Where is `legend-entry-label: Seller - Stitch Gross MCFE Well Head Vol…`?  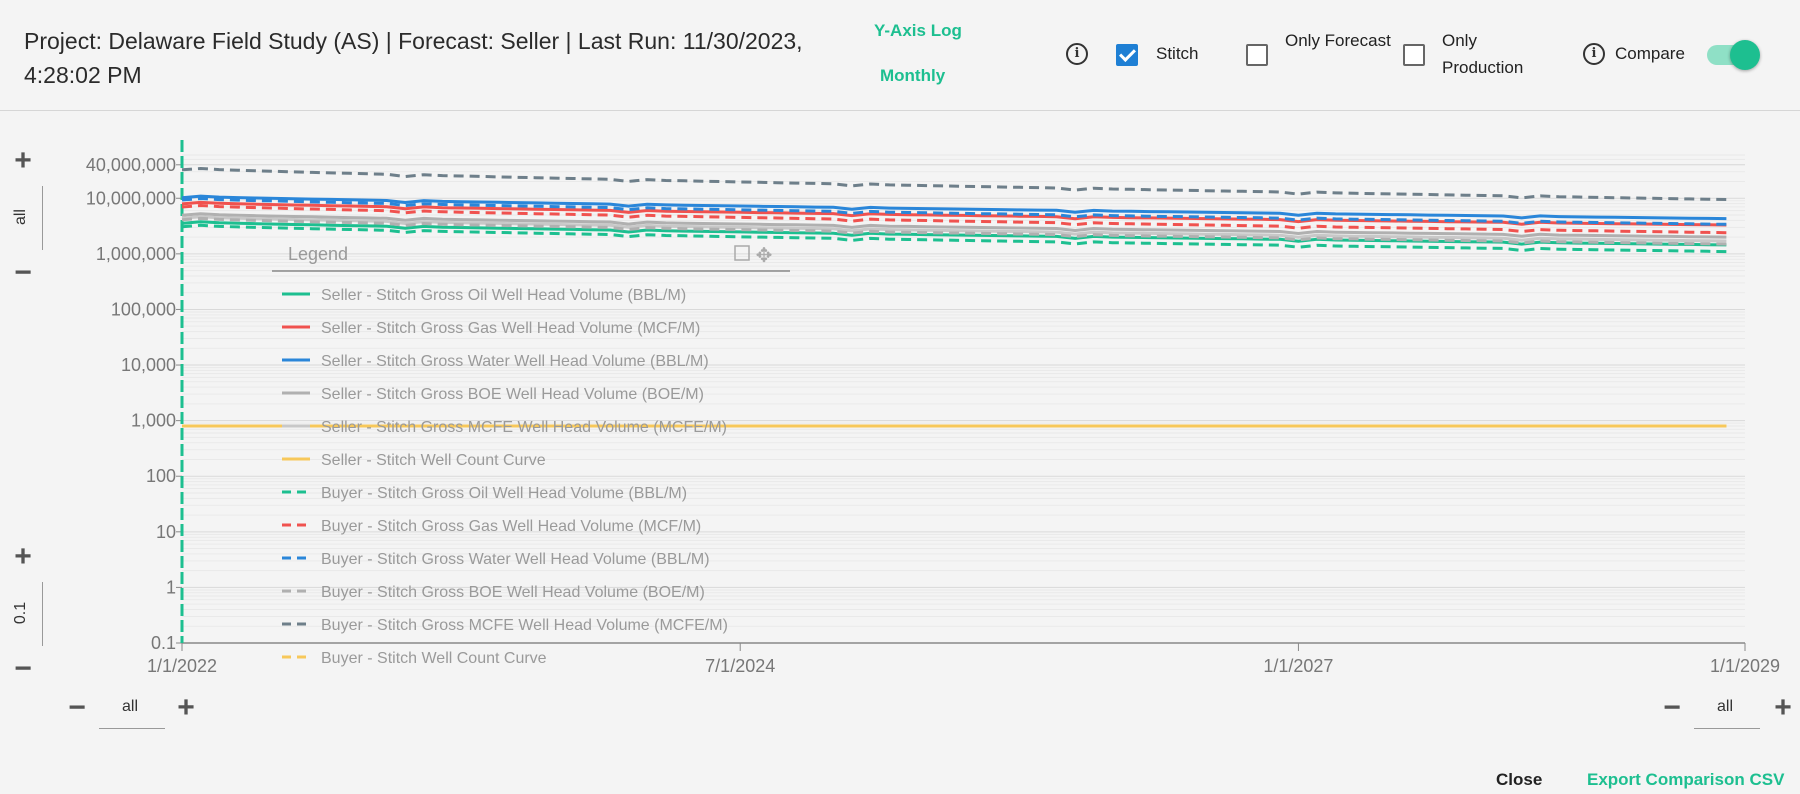 legend-entry-label: Seller - Stitch Gross MCFE Well Head Vol… is located at coordinates (524, 427).